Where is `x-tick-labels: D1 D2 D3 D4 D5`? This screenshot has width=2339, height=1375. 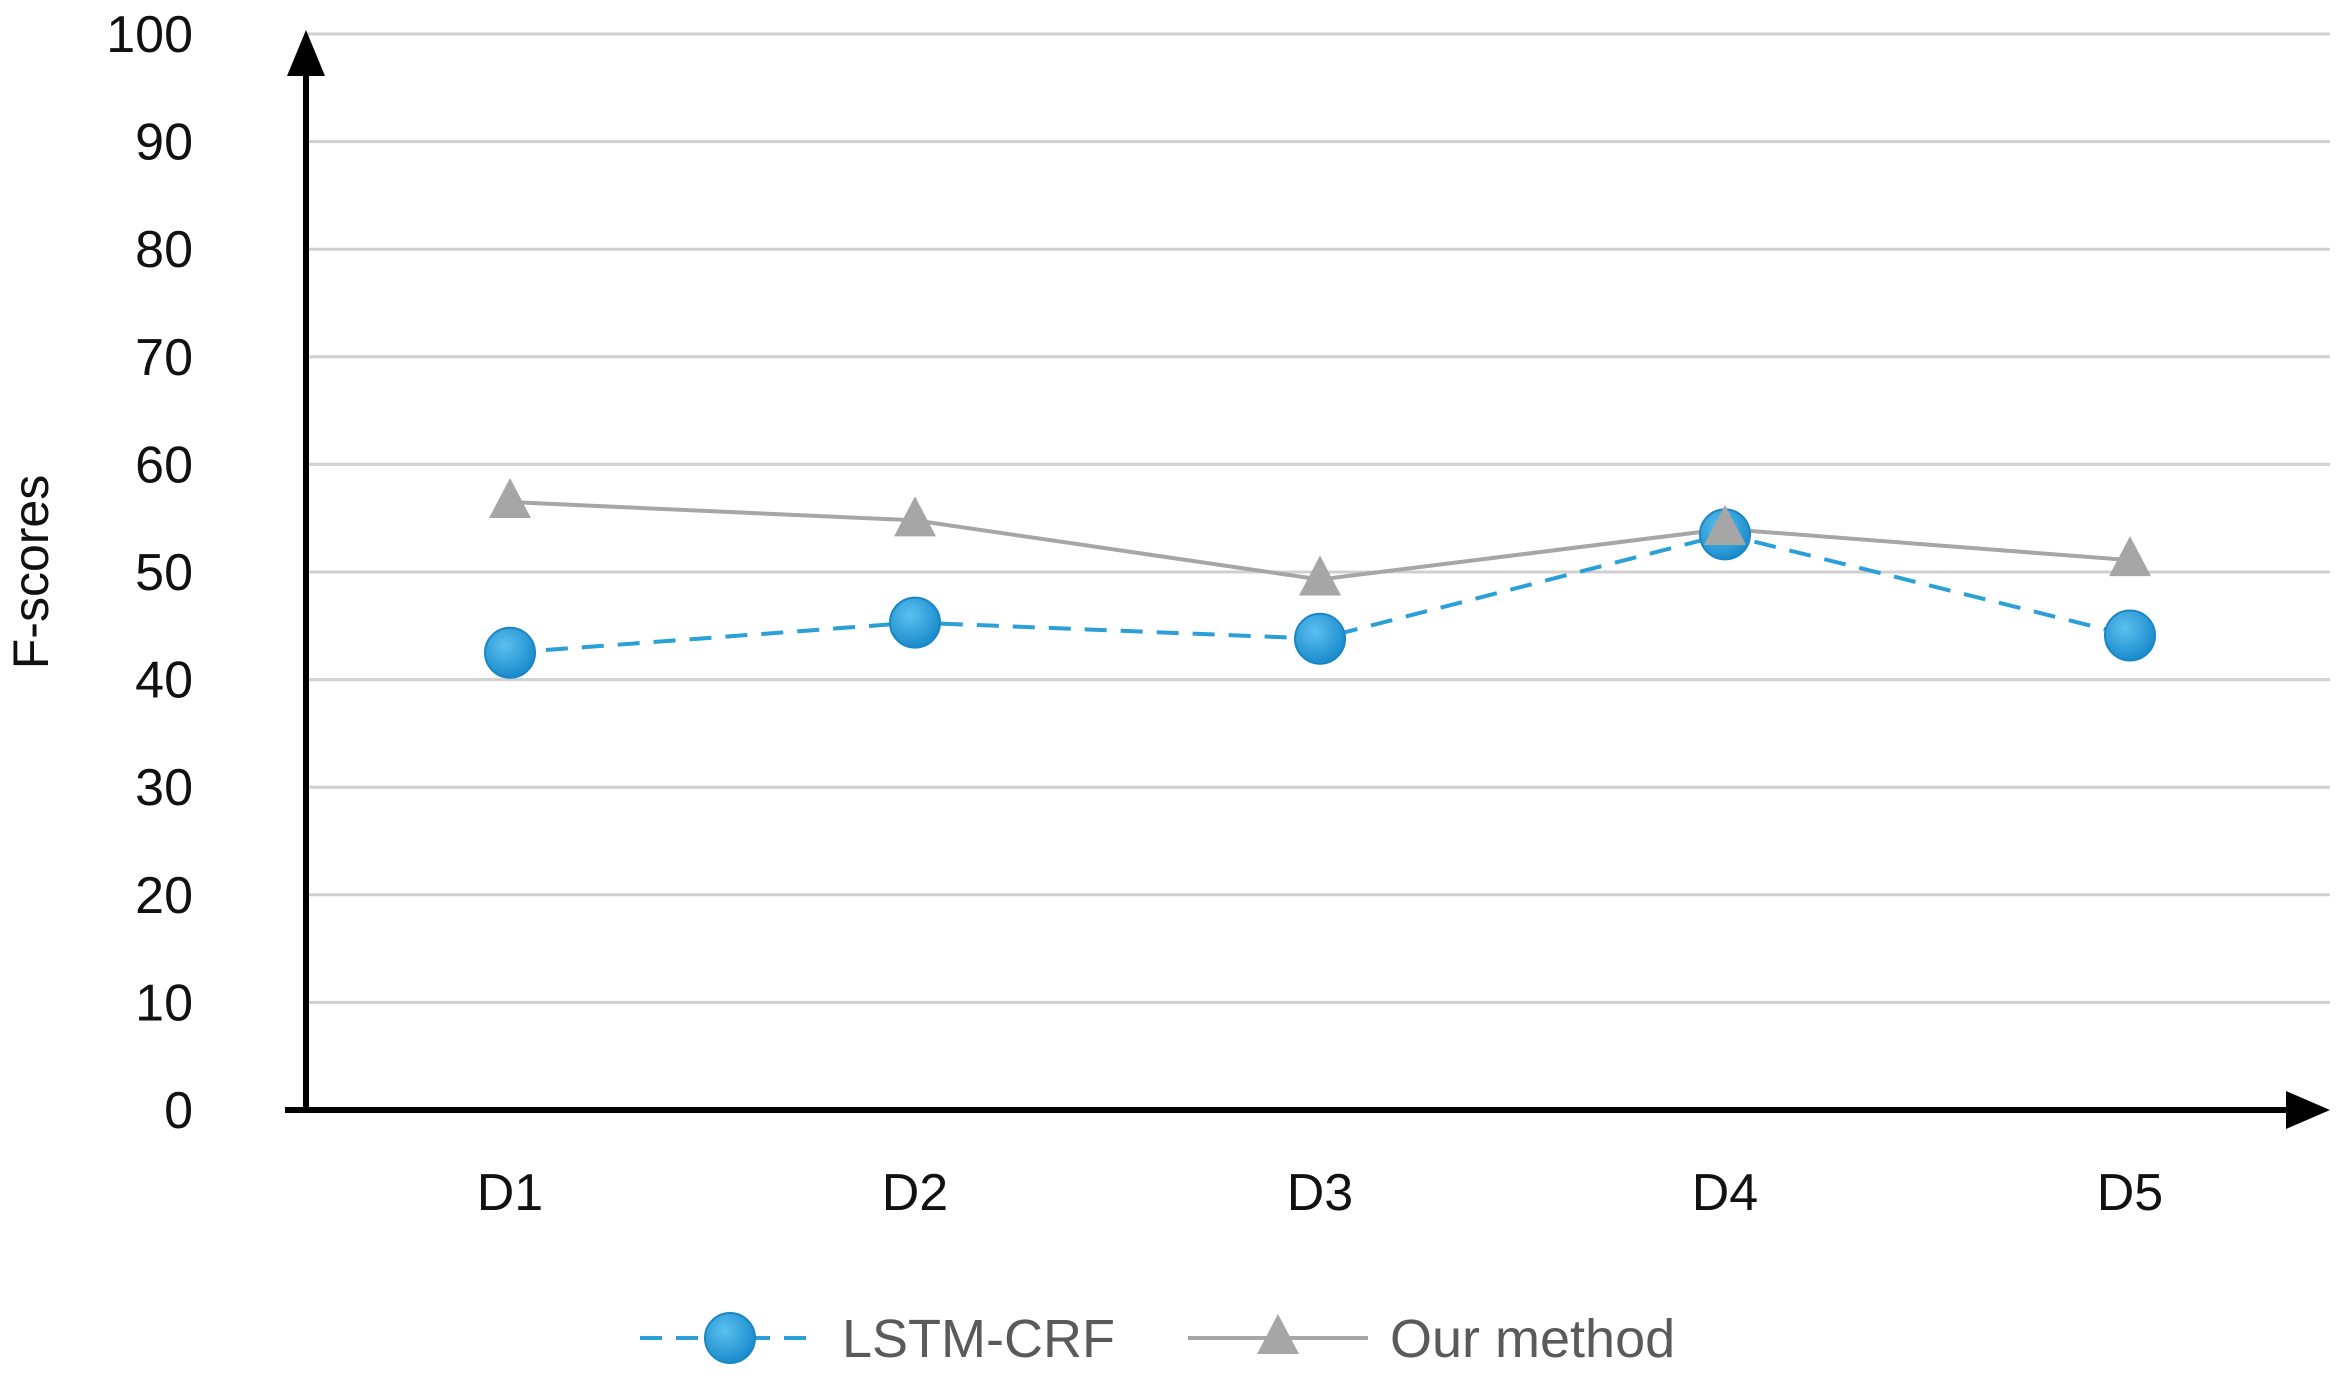 x-tick-labels: D1 D2 D3 D4 D5 is located at coordinates (1320, 1193).